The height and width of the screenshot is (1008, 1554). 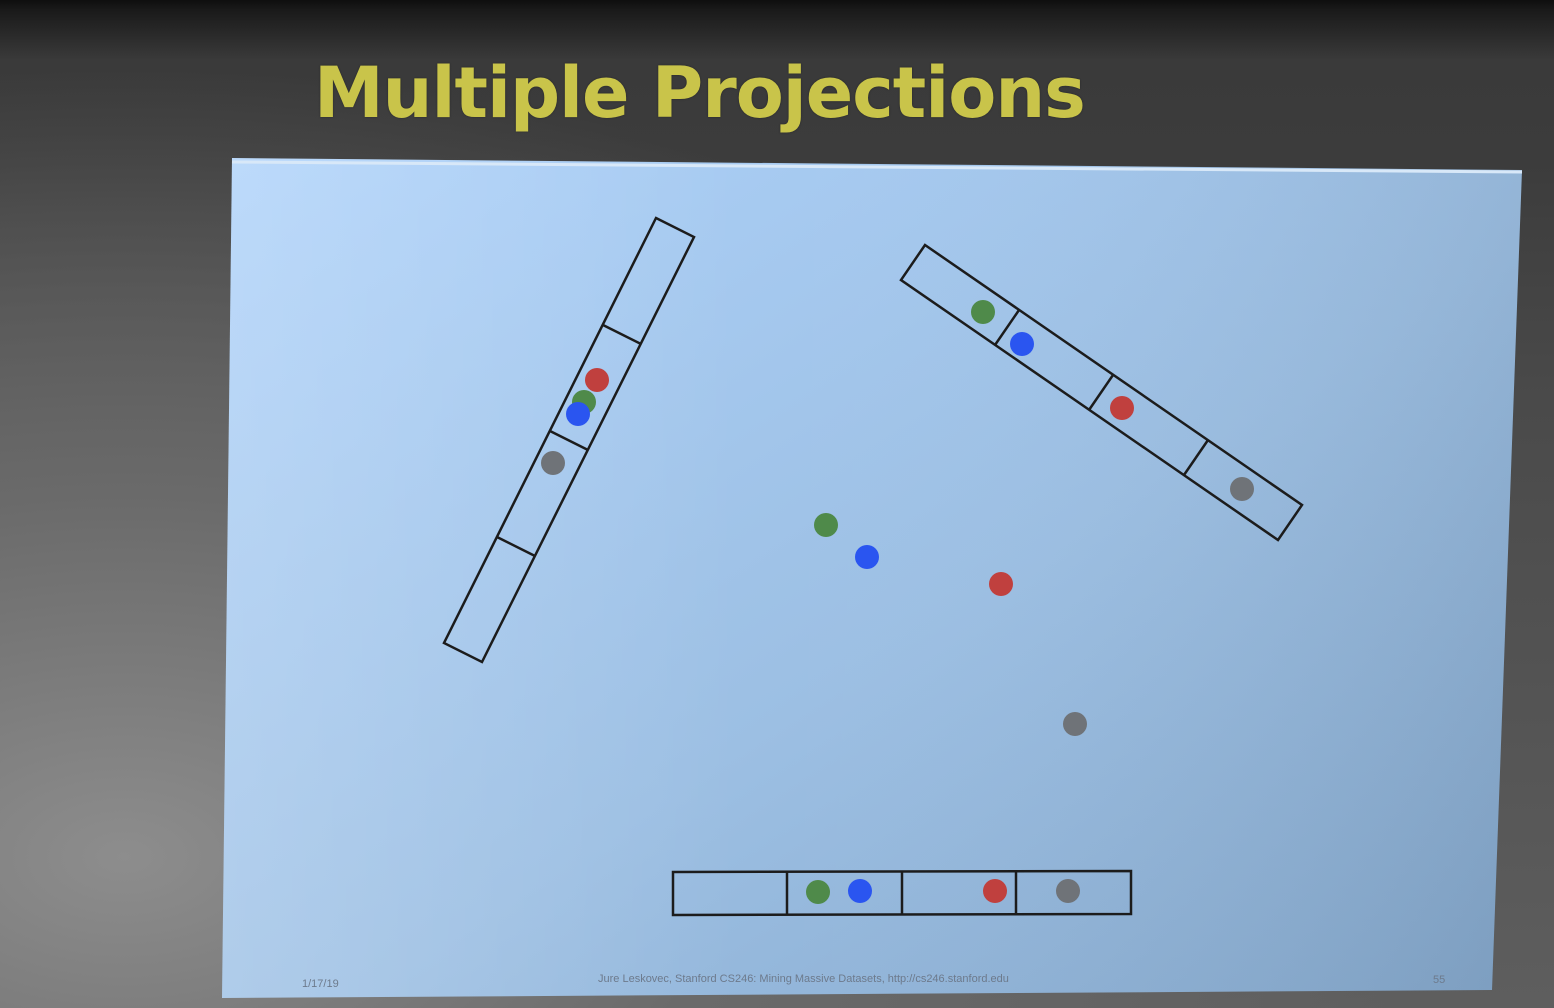 What do you see at coordinates (578, 414) in the screenshot?
I see `steep-projected-blue-point` at bounding box center [578, 414].